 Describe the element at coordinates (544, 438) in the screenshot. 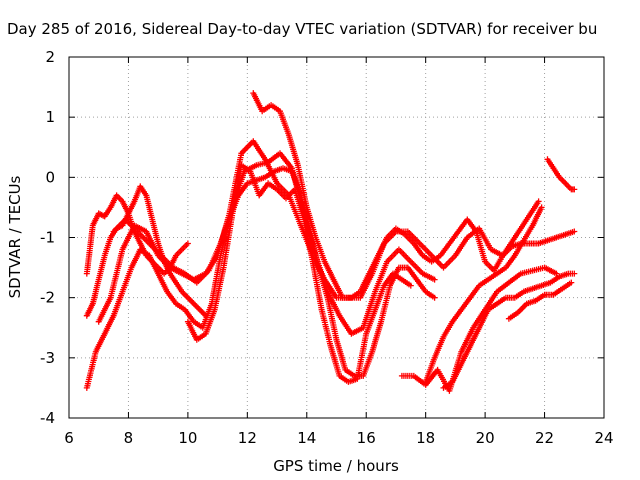

I see `x-tick-label: 22` at that location.